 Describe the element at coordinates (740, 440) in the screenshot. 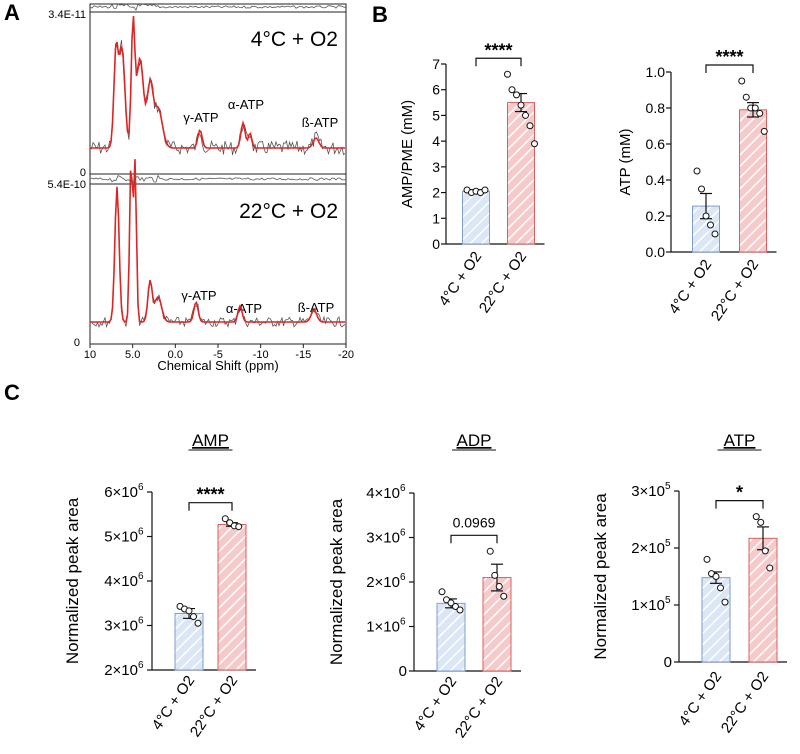

I see `chart-title: ATP` at that location.